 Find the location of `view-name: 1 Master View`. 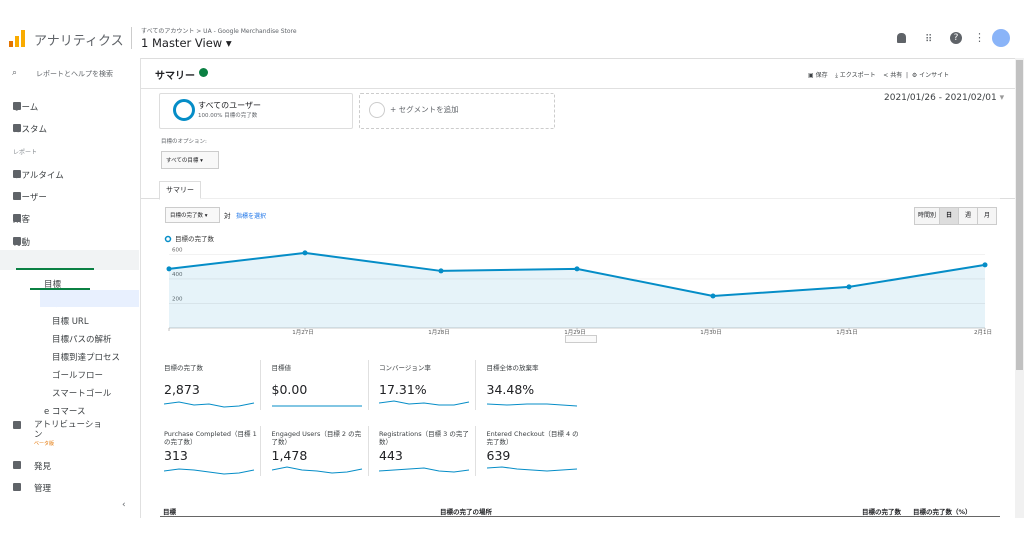

view-name: 1 Master View is located at coordinates (182, 43).